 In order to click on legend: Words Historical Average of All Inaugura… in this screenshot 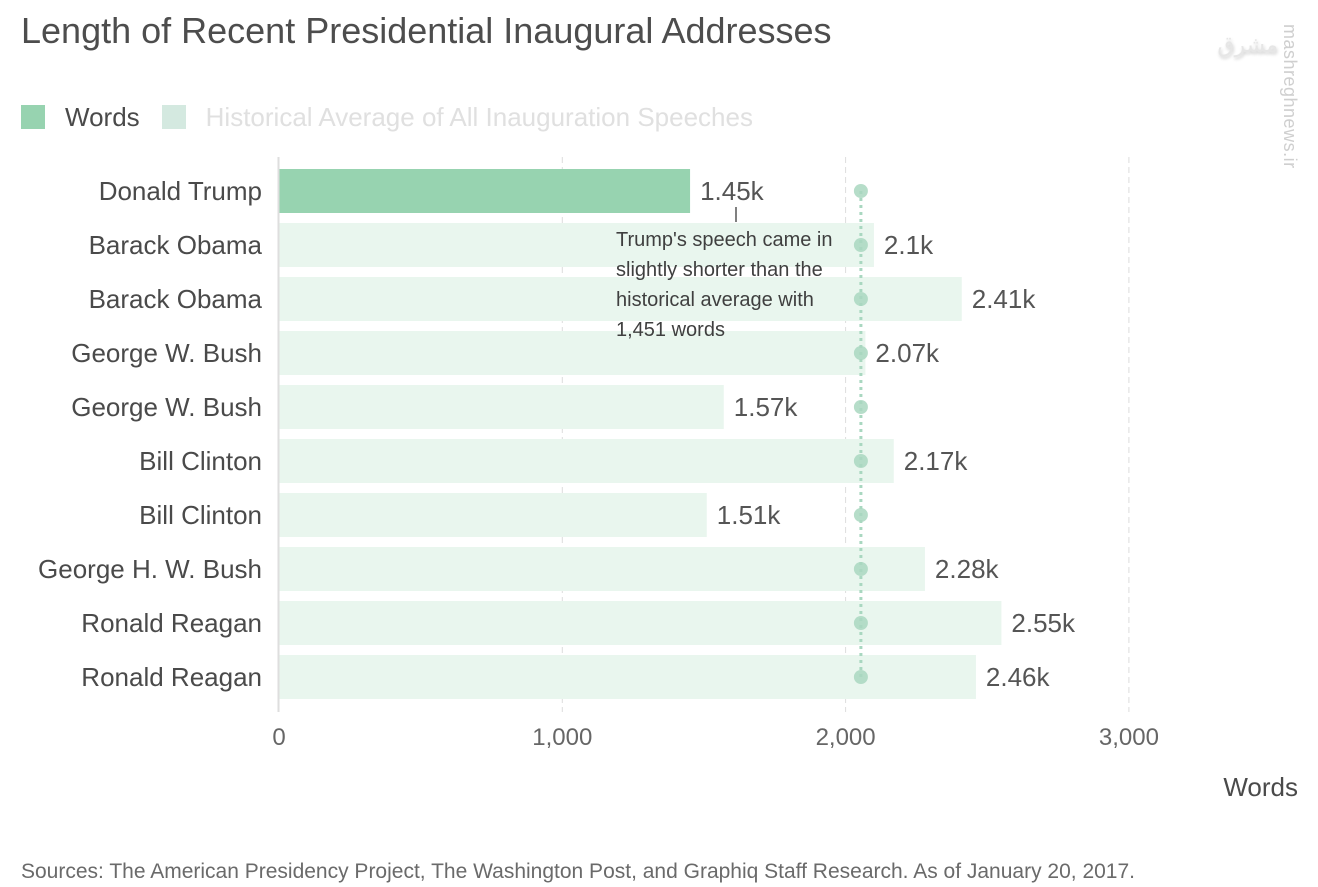, I will do `click(398, 117)`.